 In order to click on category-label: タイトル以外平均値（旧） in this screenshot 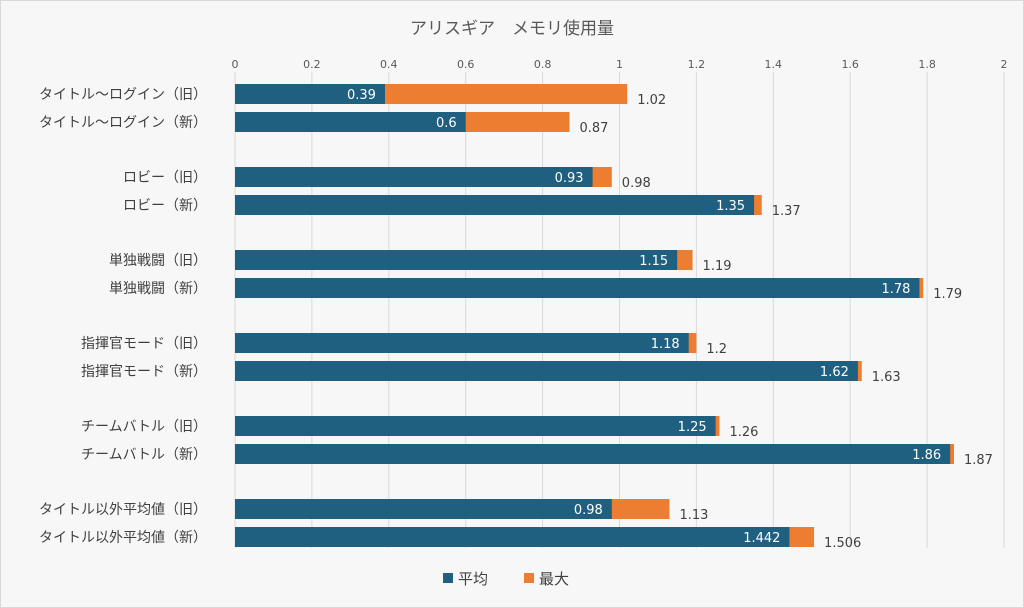, I will do `click(123, 510)`.